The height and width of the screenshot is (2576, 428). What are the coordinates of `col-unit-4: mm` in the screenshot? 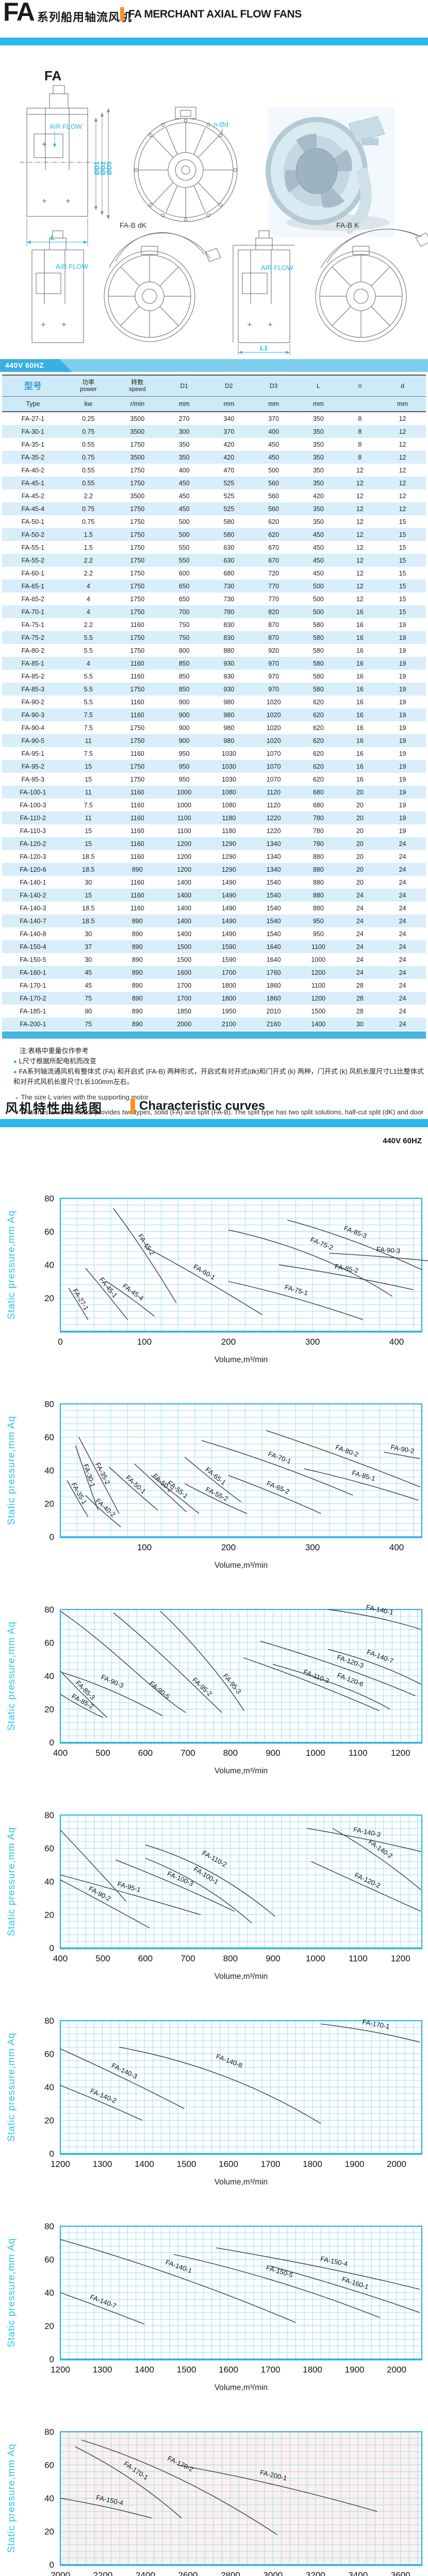 It's located at (229, 404).